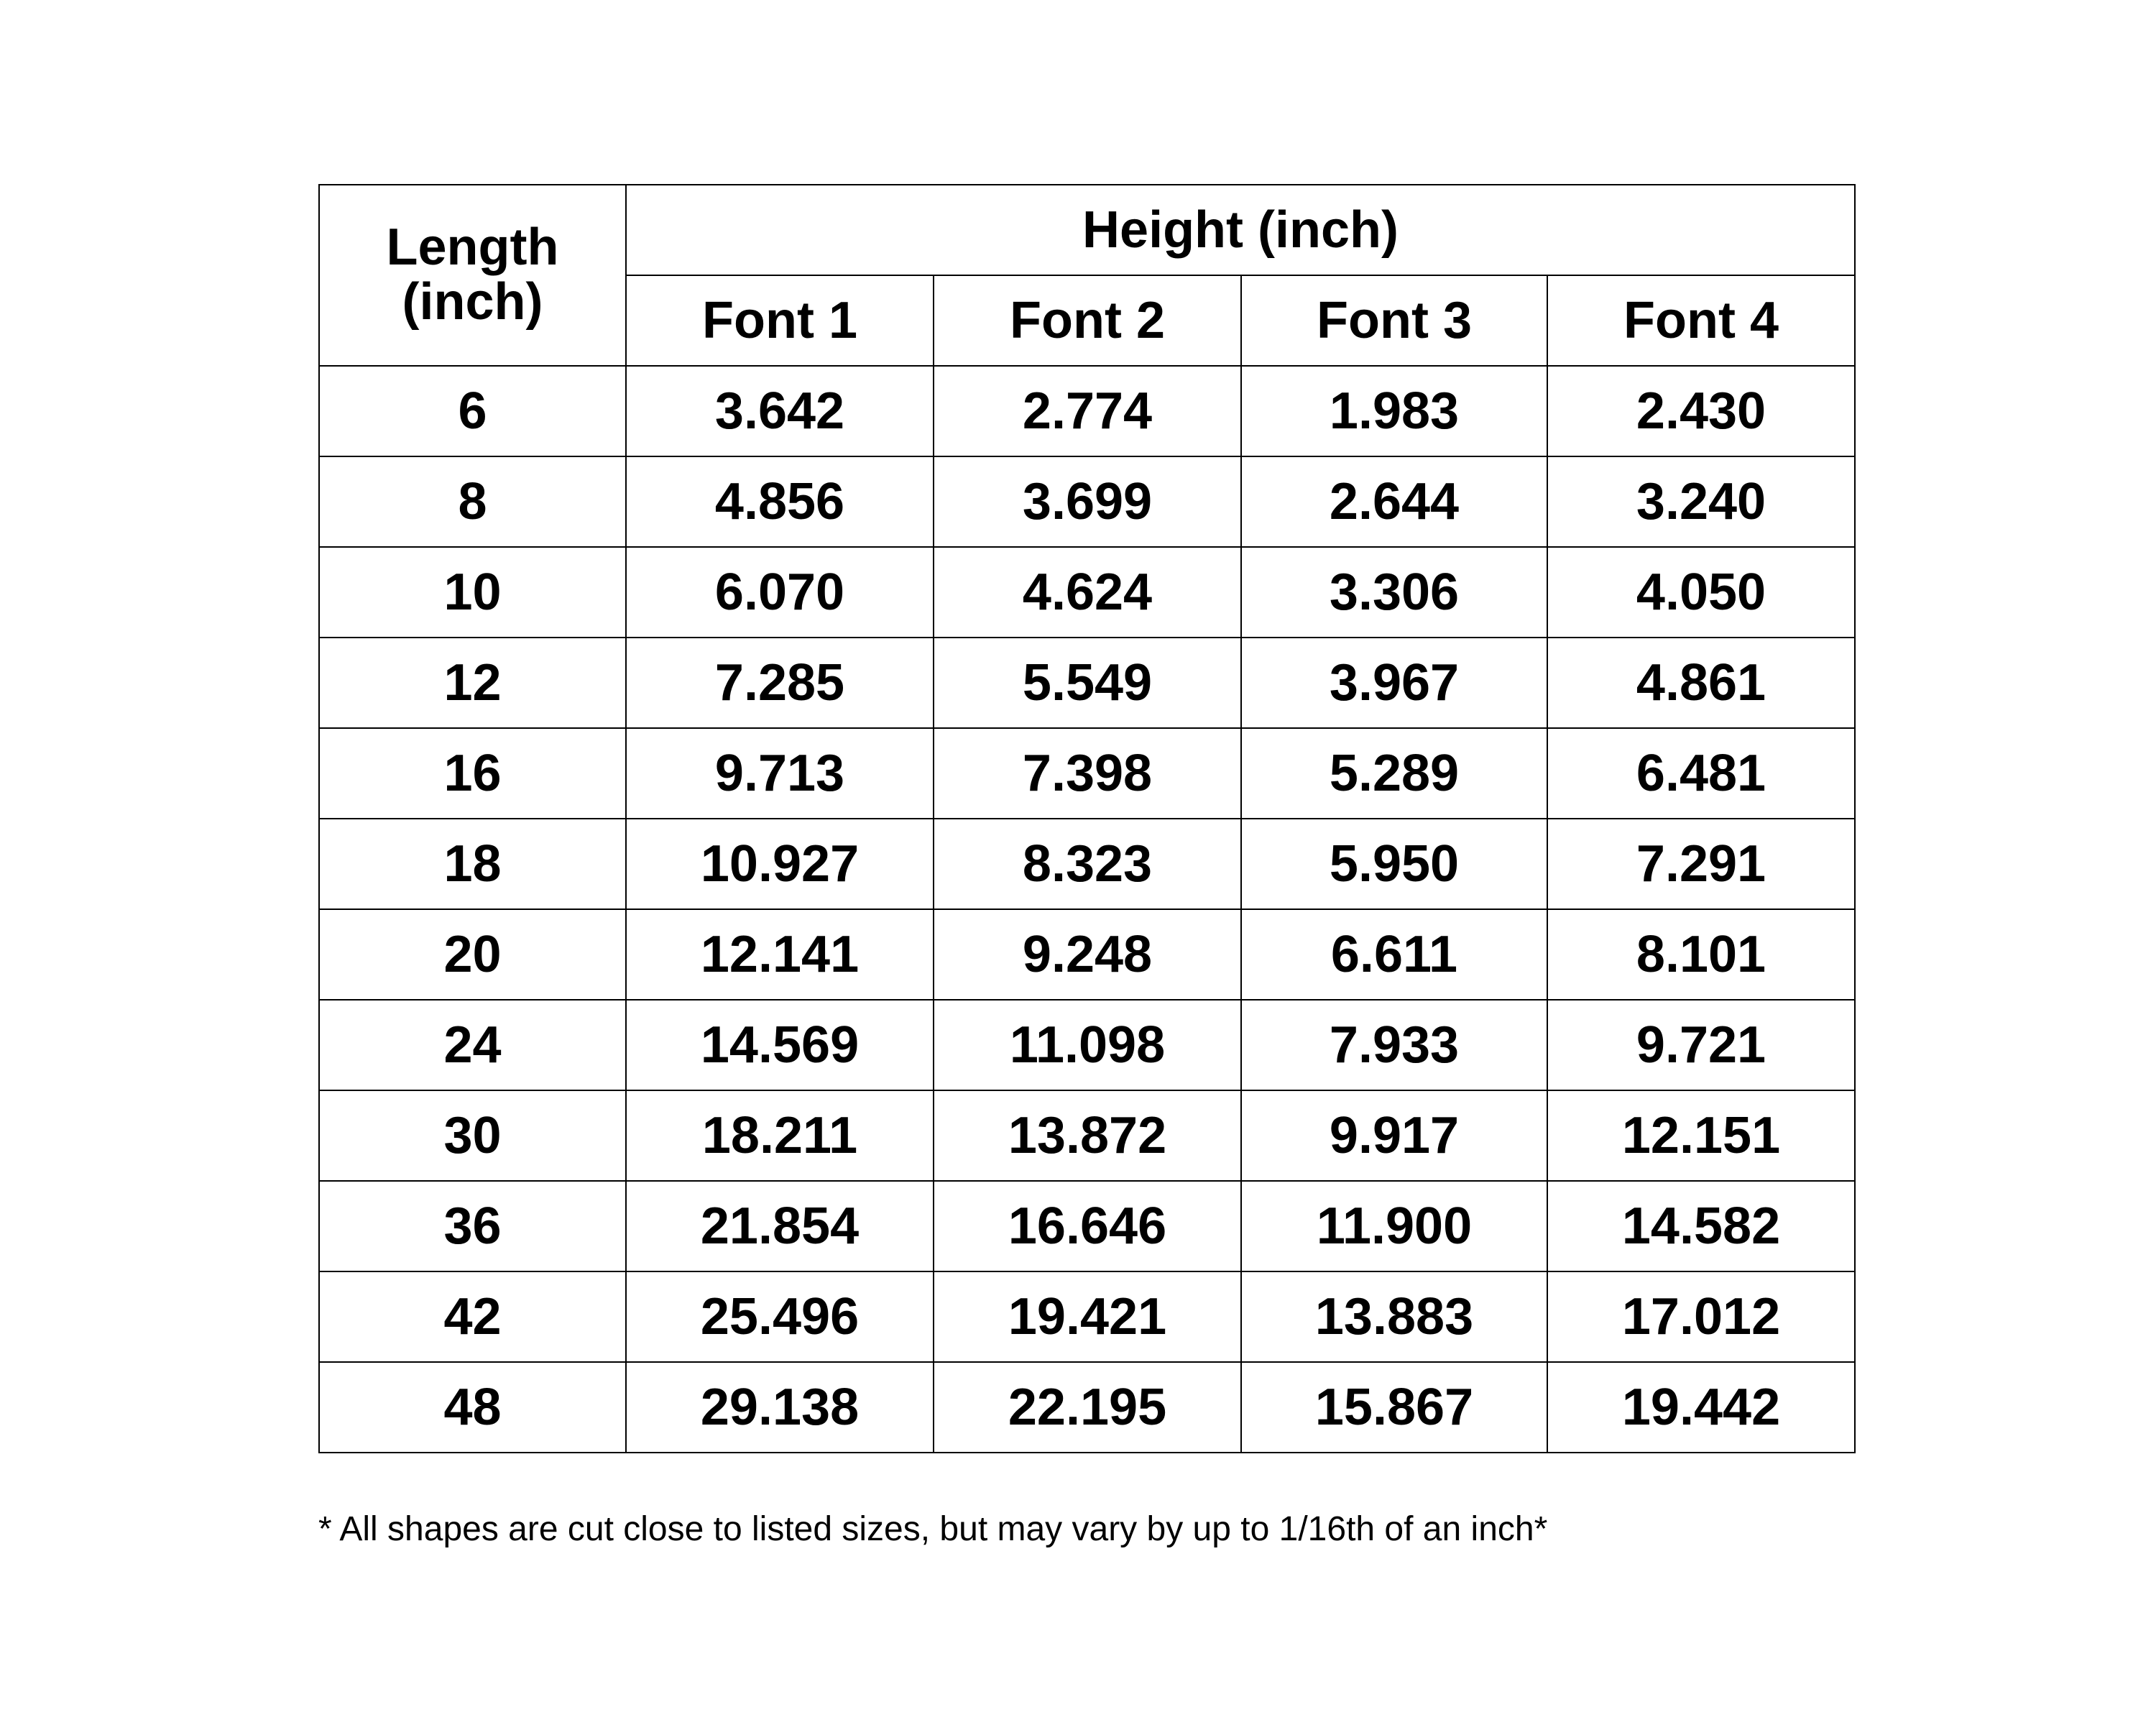  Describe the element at coordinates (1701, 1136) in the screenshot. I see `height-cell: 12.151` at that location.